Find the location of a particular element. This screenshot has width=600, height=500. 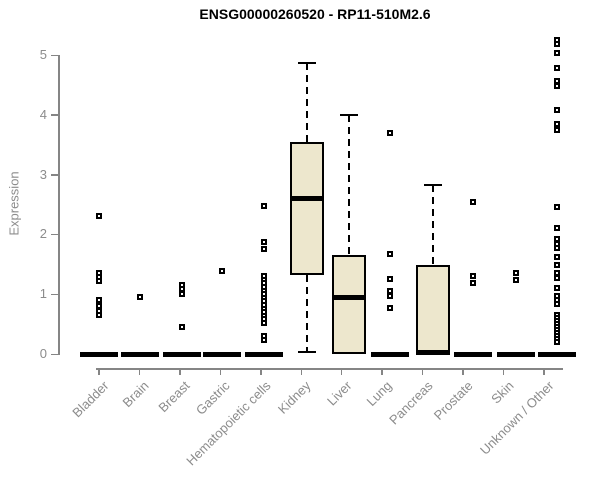

y-axis-line is located at coordinates (59, 205).